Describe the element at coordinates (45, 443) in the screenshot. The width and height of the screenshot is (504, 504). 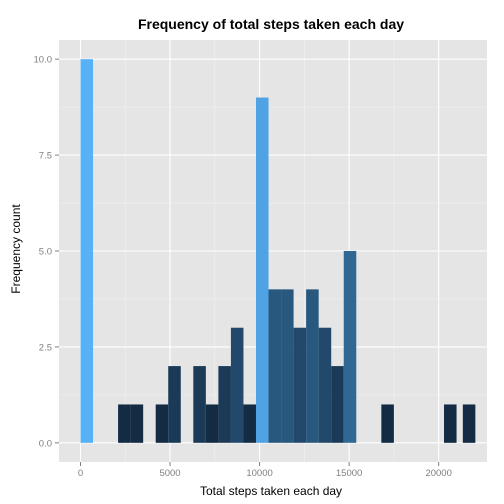
I see `y-tick-label: 0.0` at that location.